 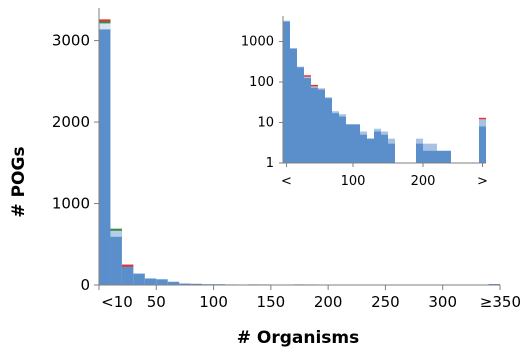 What do you see at coordinates (286, 181) in the screenshot?
I see `inset-x-tick-label: <` at bounding box center [286, 181].